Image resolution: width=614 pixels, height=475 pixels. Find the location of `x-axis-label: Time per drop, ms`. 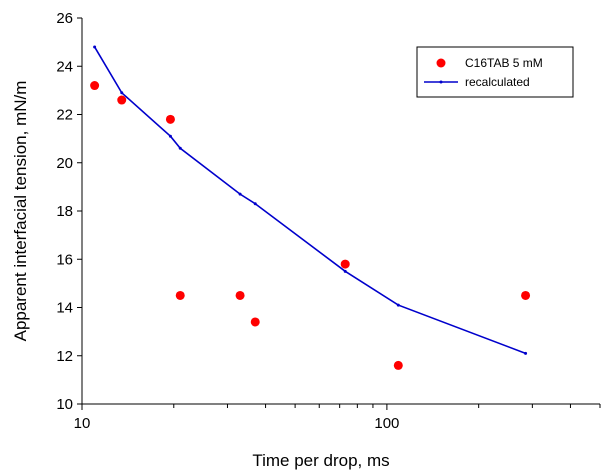

x-axis-label: Time per drop, ms is located at coordinates (320, 460).